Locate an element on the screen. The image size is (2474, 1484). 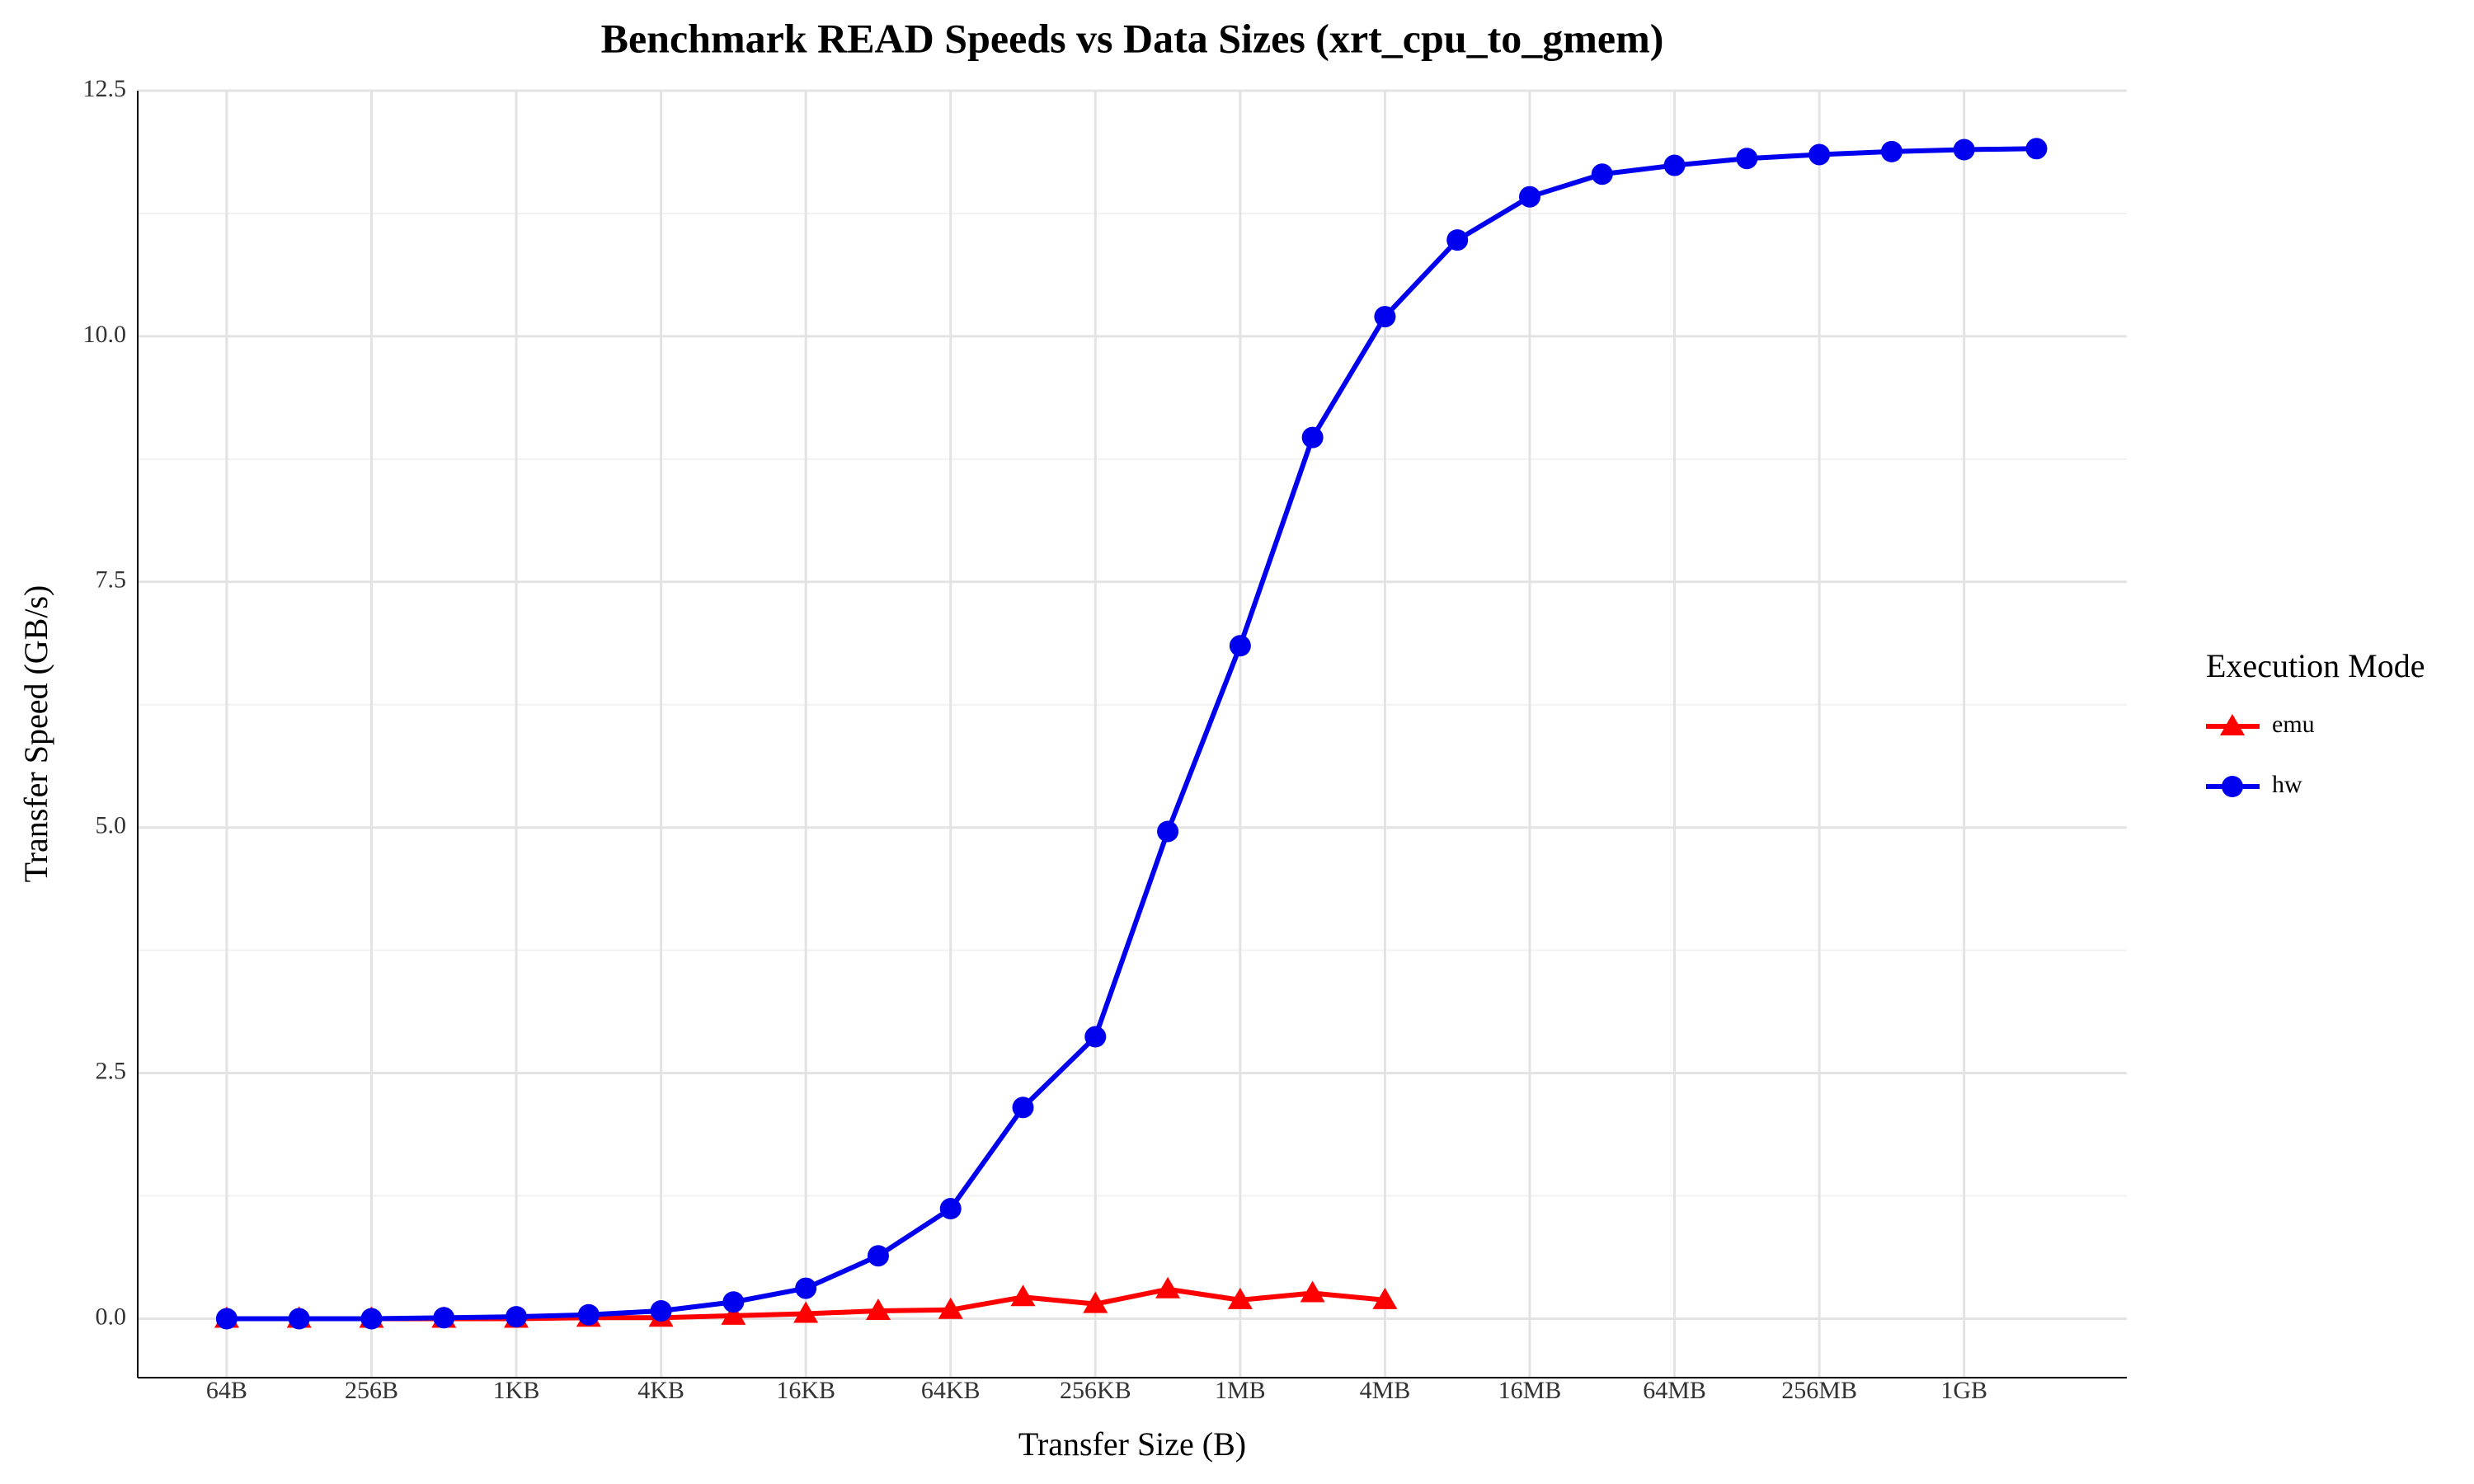
y-axis-label: Transfer Speed (GB/s) is located at coordinates (35, 734).